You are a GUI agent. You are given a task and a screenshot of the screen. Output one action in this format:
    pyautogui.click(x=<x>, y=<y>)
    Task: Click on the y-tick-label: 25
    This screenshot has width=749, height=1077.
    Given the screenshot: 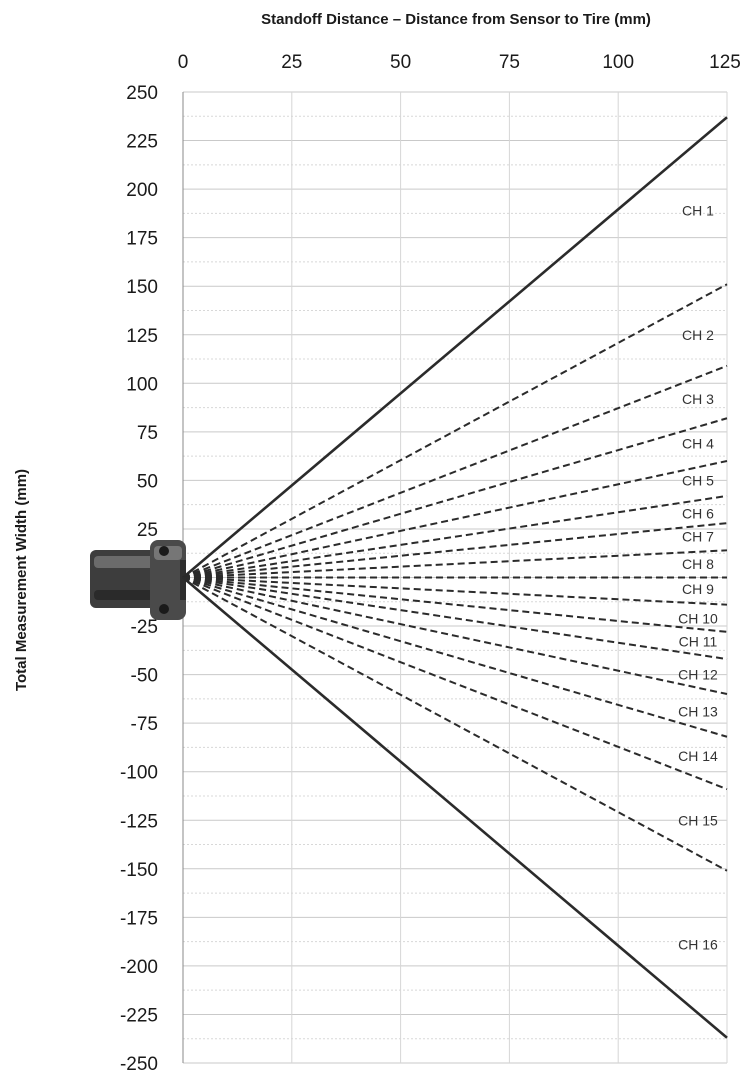 What is the action you would take?
    pyautogui.click(x=147, y=530)
    